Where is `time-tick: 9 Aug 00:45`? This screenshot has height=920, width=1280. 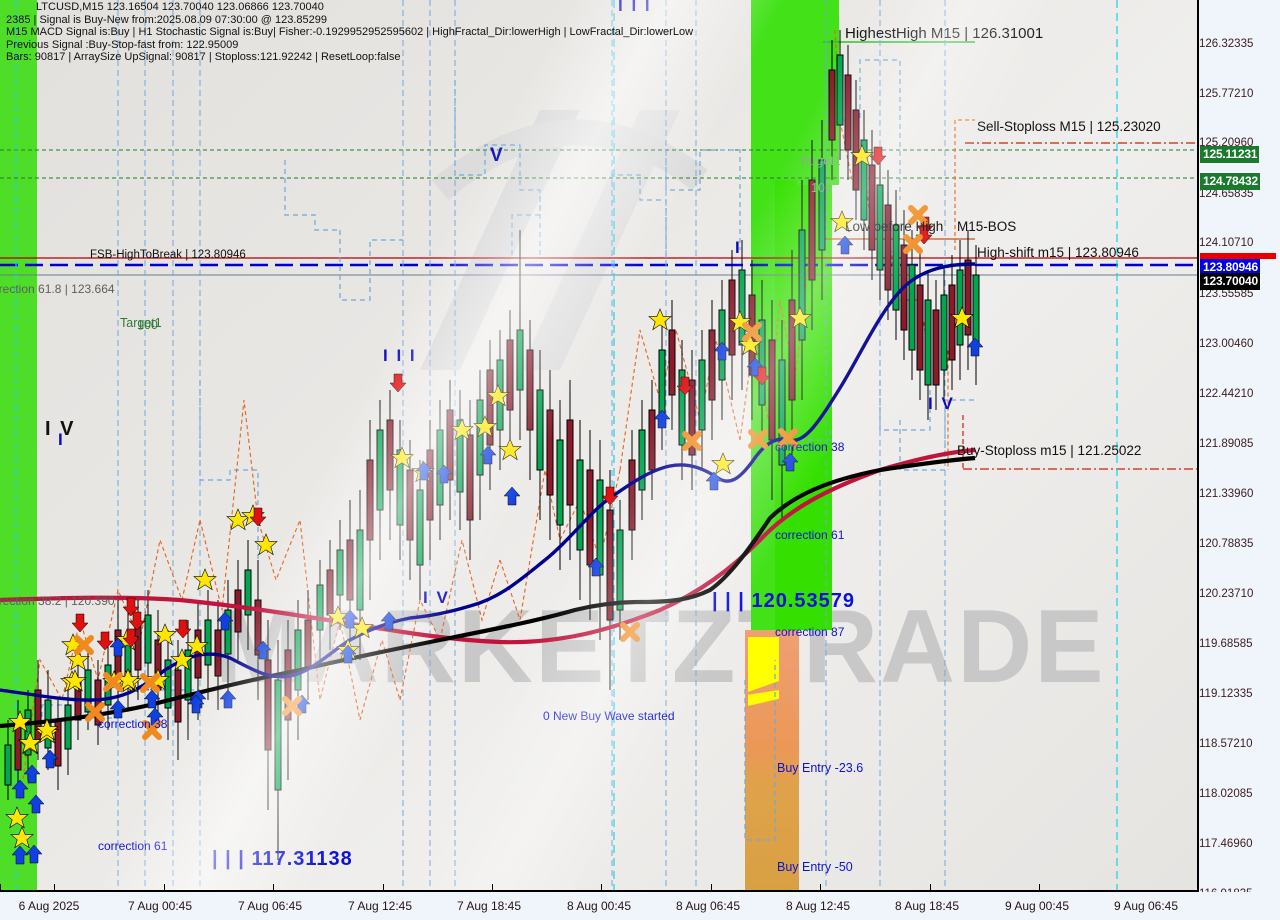
time-tick: 9 Aug 00:45 is located at coordinates (1037, 906).